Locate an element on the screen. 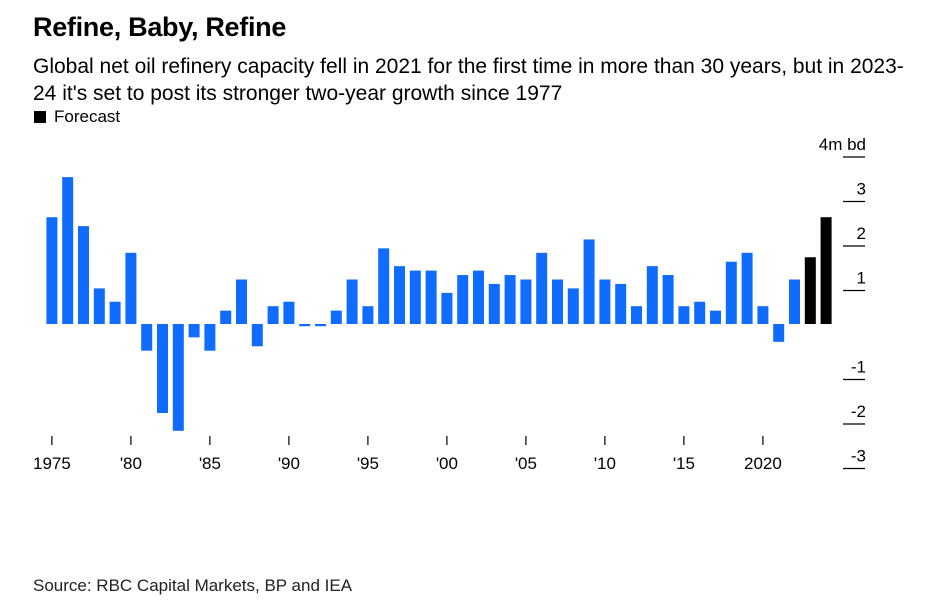 The image size is (940, 612). y-tick-label: -2 is located at coordinates (858, 411).